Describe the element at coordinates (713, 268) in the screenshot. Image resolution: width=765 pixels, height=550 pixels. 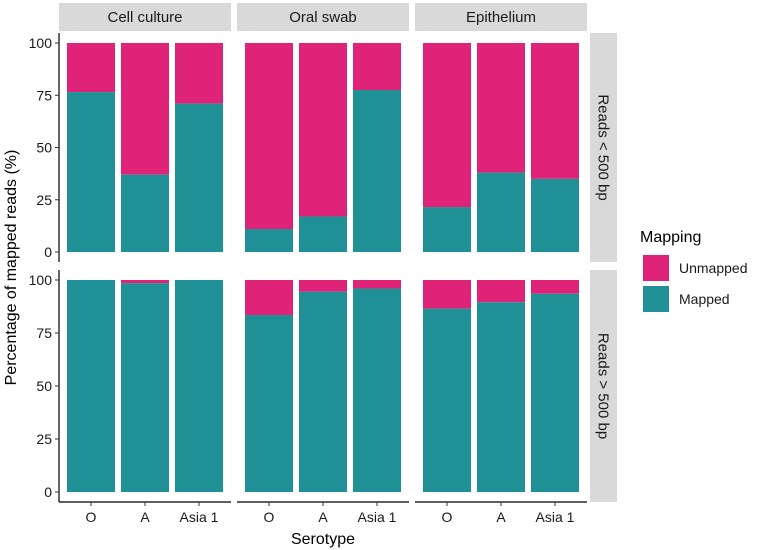
I see `legend-label: Unmapped` at that location.